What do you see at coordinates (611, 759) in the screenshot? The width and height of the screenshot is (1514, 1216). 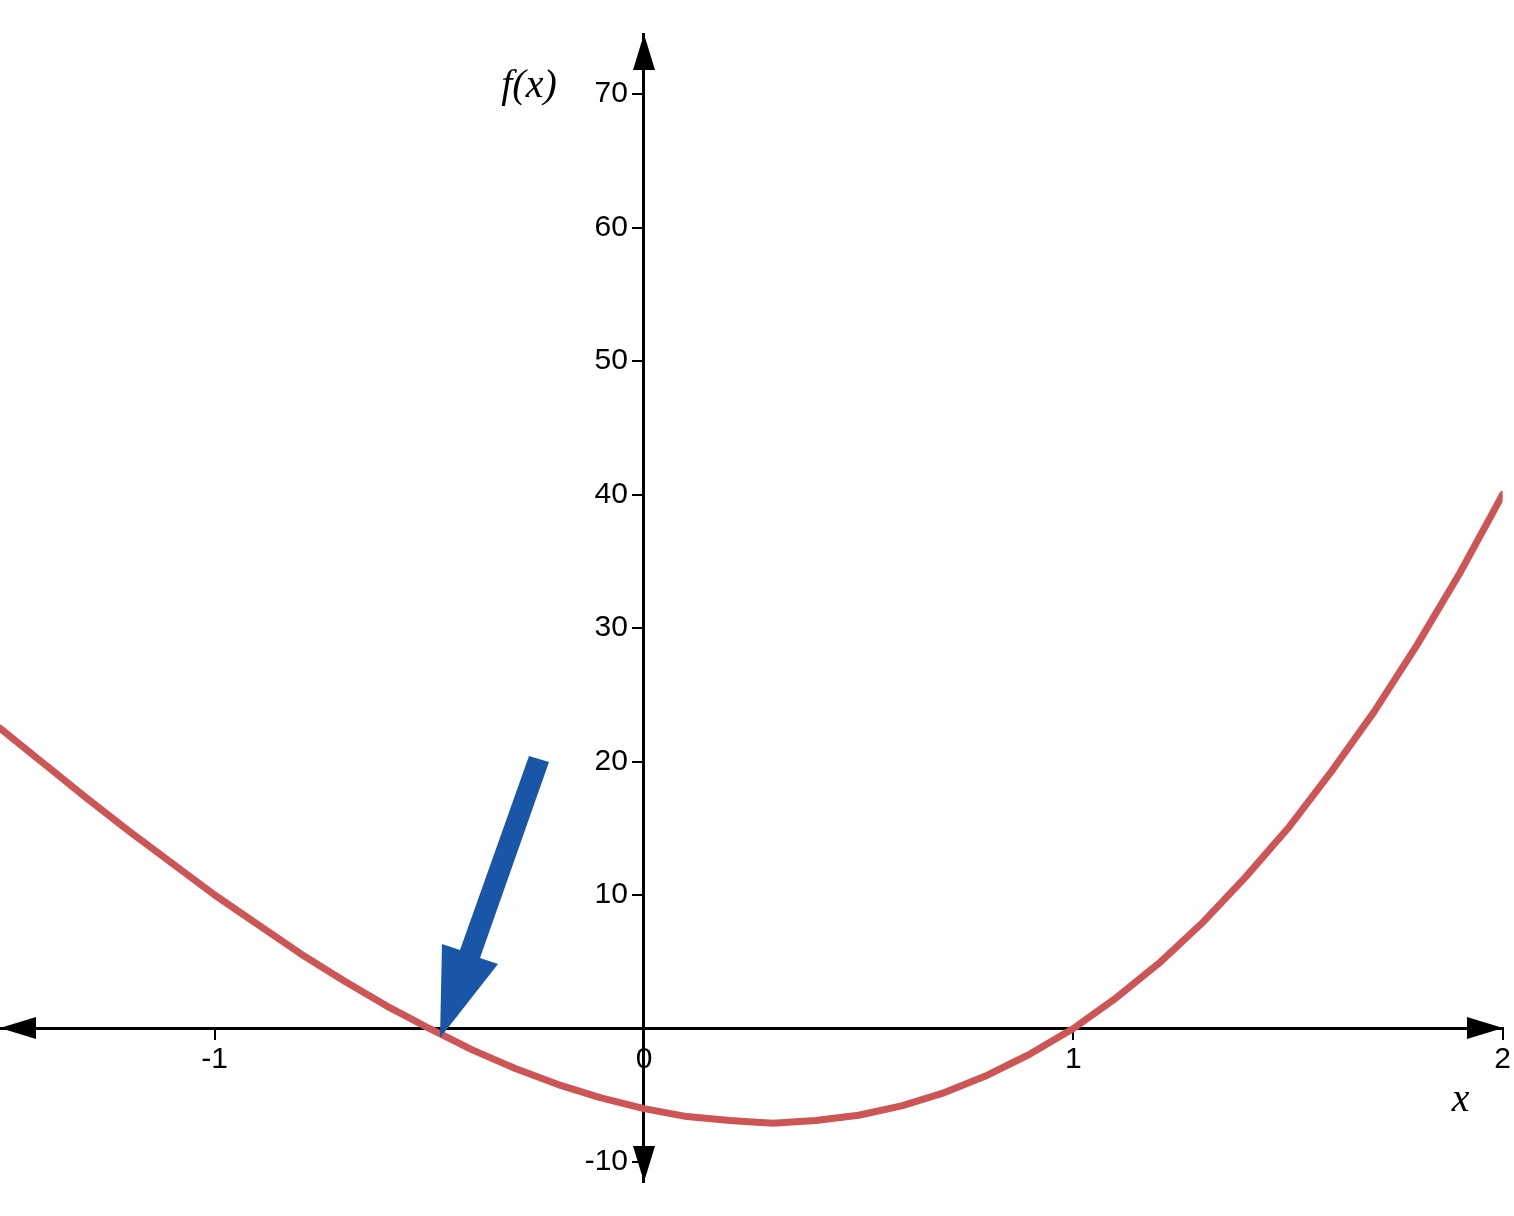 I see `y-tick-label: 20` at bounding box center [611, 759].